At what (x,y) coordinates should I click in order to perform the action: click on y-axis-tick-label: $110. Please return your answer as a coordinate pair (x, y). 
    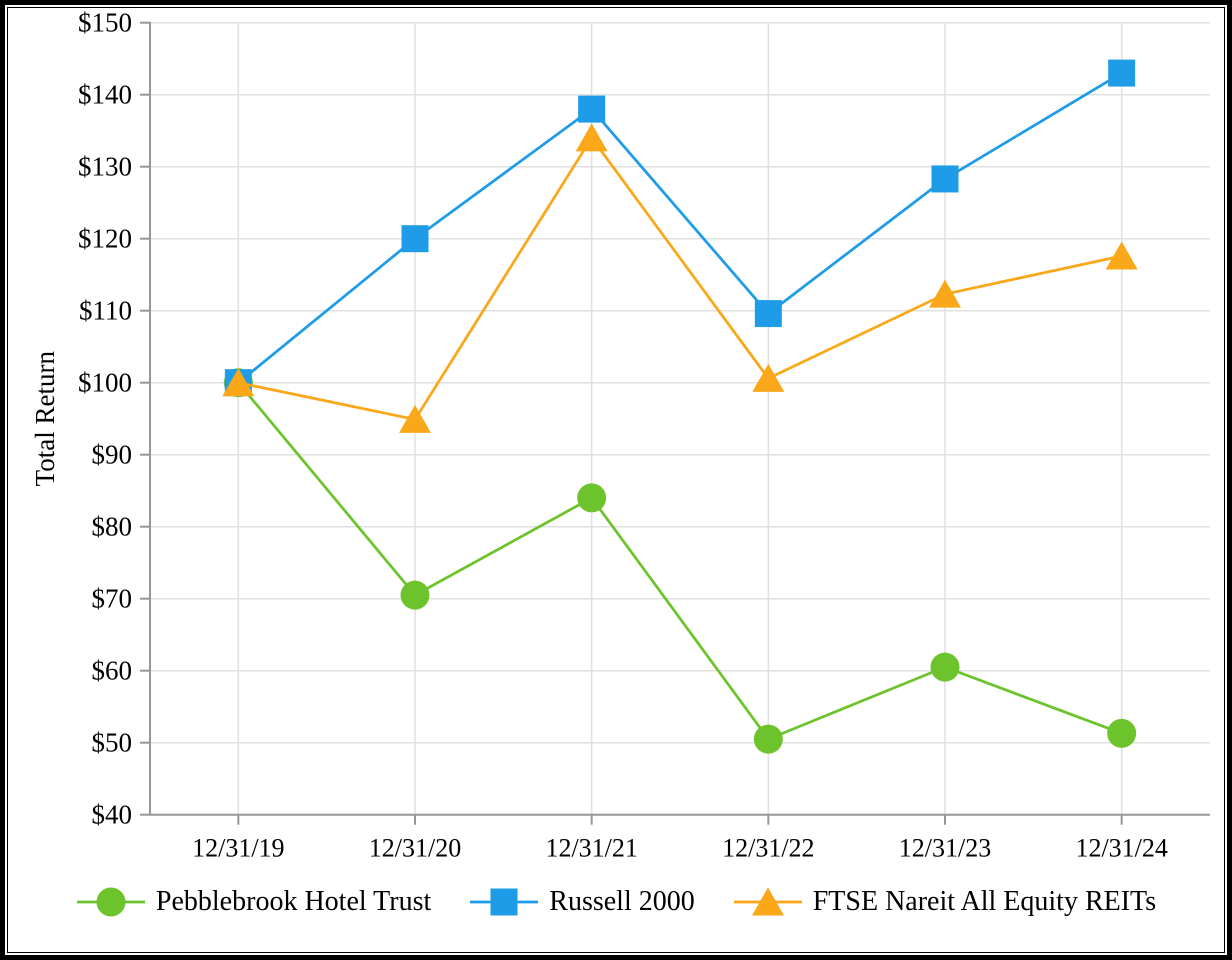
    Looking at the image, I should click on (105, 311).